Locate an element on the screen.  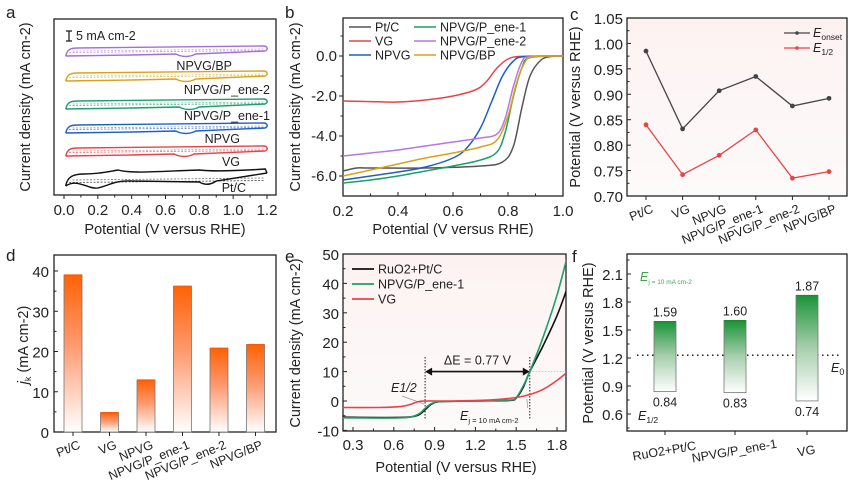
x-tick-label: 0.0 is located at coordinates (64, 210).